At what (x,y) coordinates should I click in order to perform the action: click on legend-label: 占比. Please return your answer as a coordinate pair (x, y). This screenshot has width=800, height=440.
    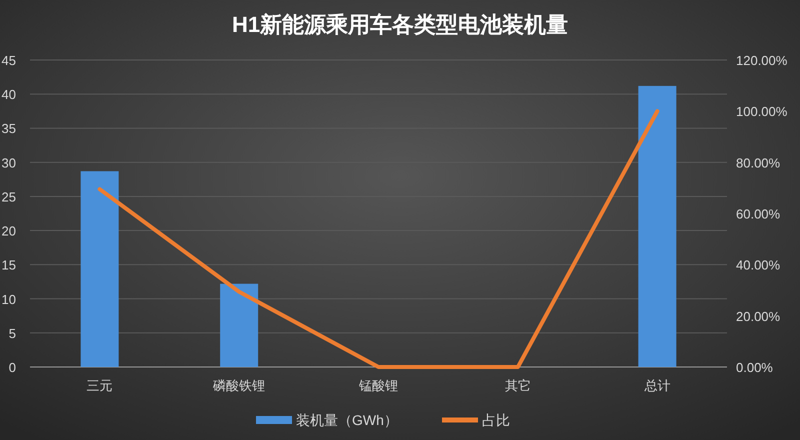
    Looking at the image, I should click on (496, 420).